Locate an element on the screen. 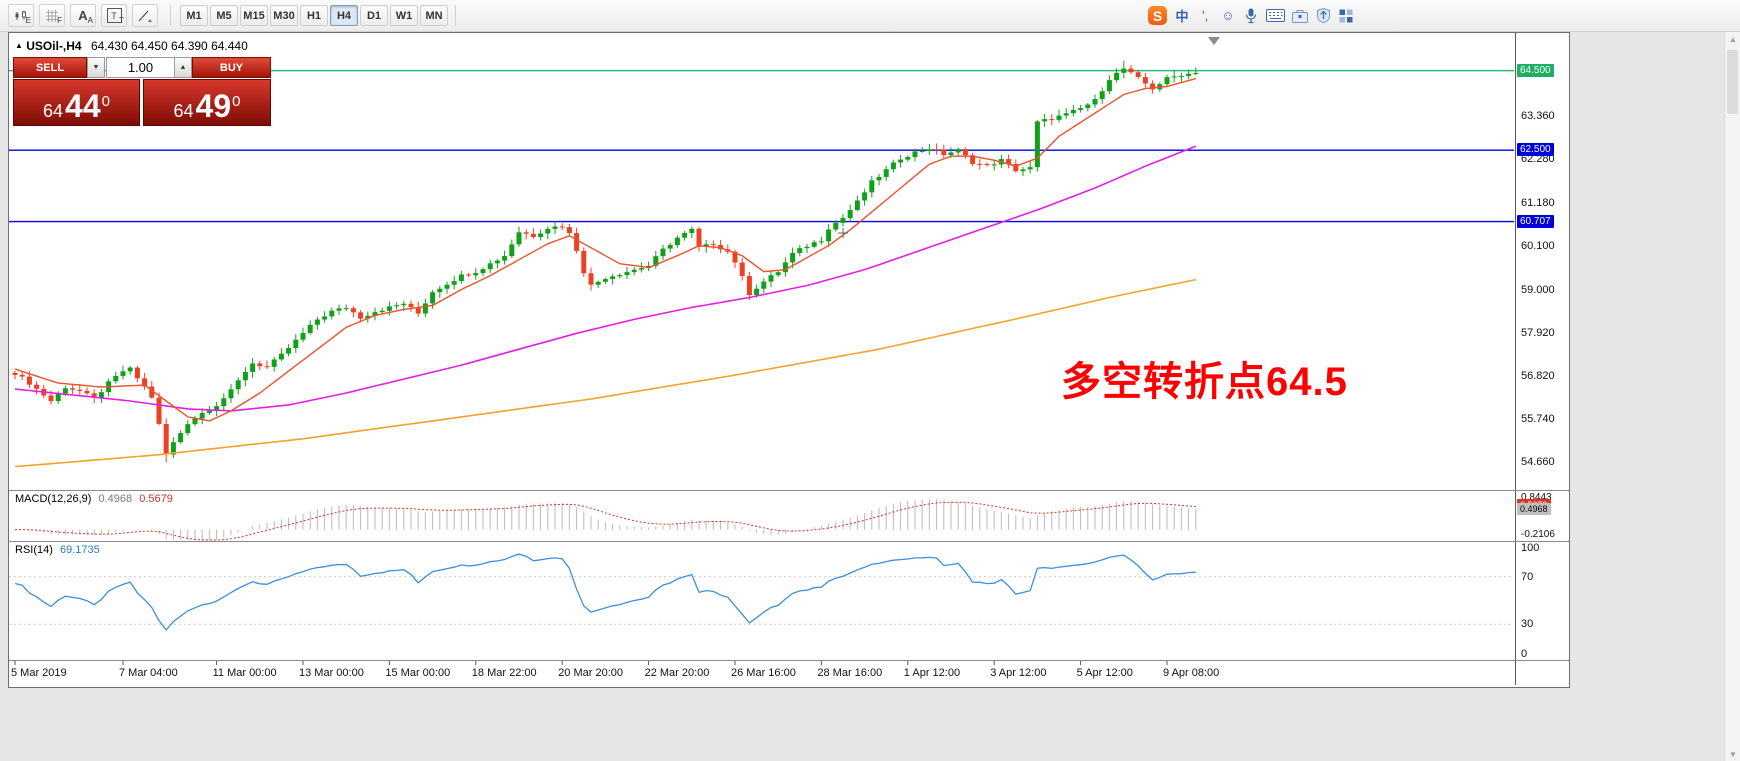 Image resolution: width=1740 pixels, height=761 pixels. input-lang-icon: 中 is located at coordinates (1182, 16).